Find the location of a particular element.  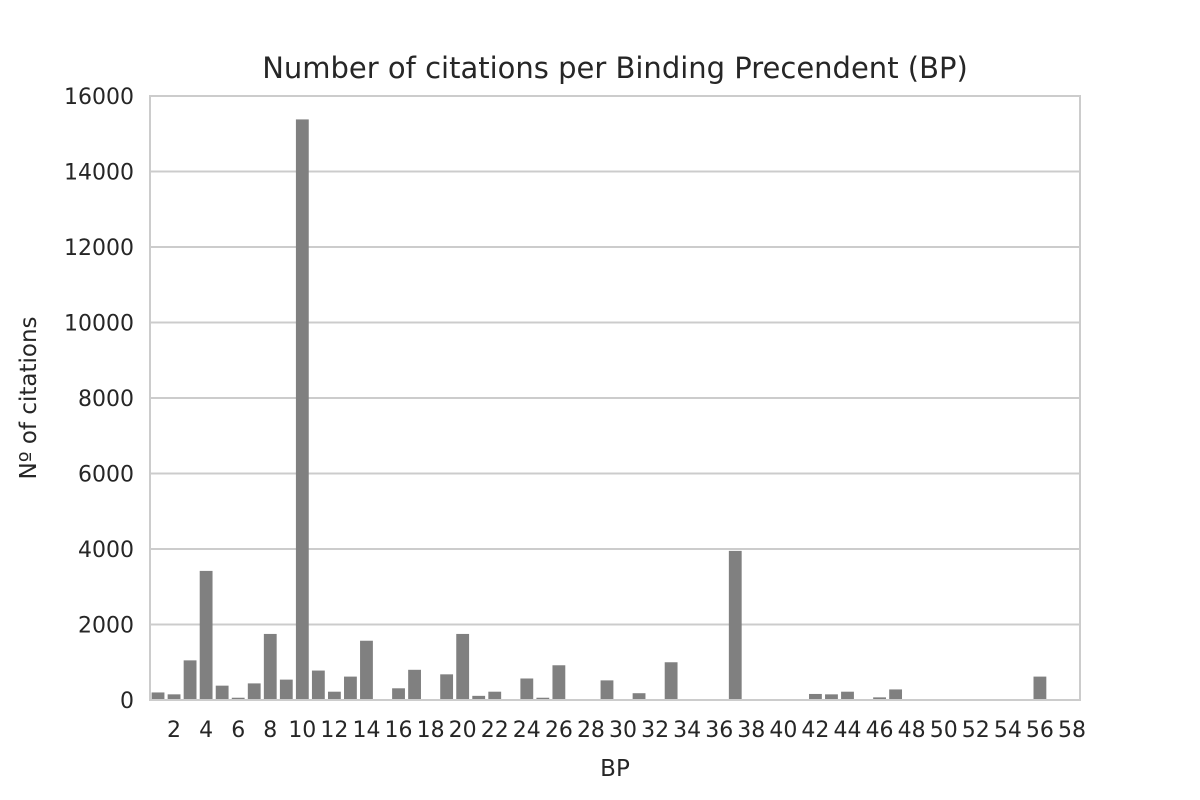

x-tick-label: 44 is located at coordinates (848, 730).